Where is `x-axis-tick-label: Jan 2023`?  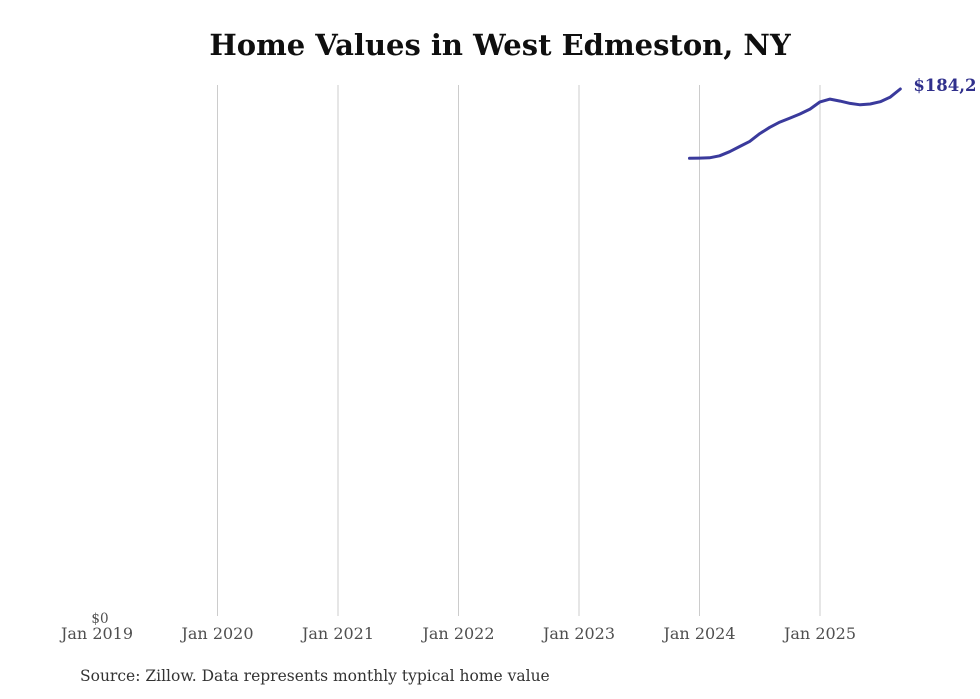
x-axis-tick-label: Jan 2023 is located at coordinates (579, 633).